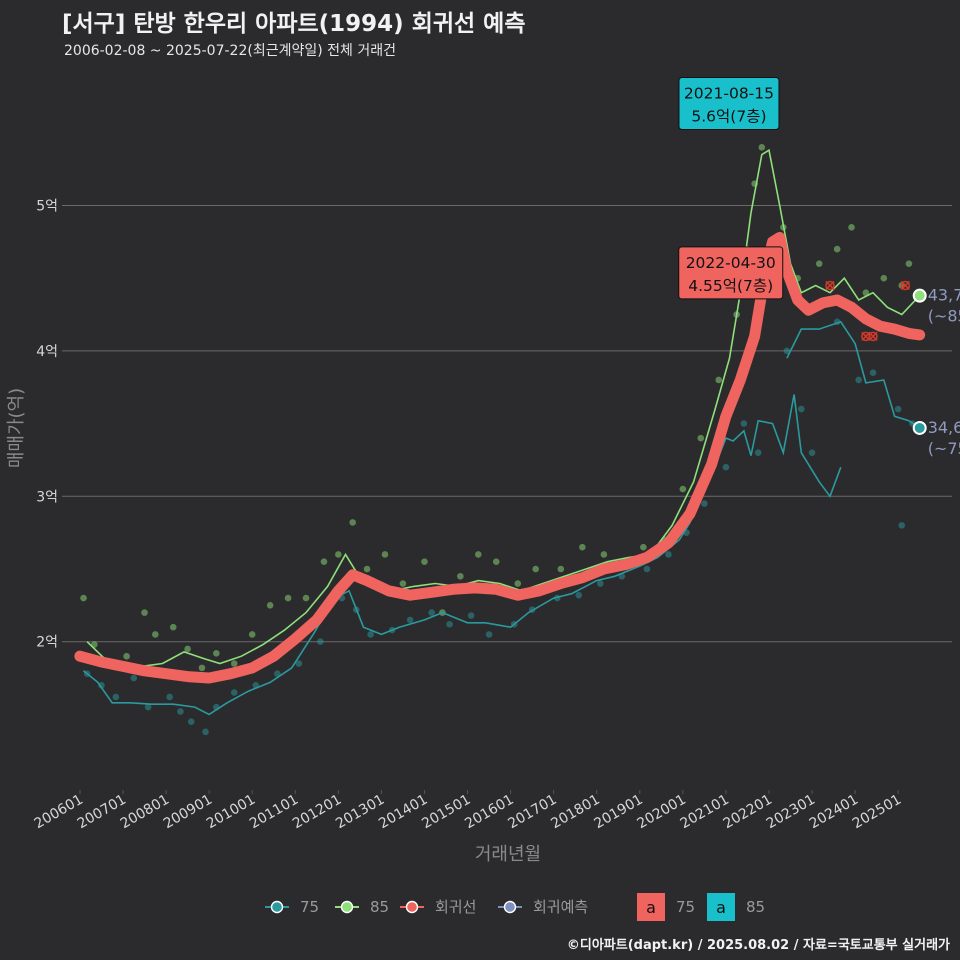  I want to click on x-tick-label: 201701, so click(532, 812).